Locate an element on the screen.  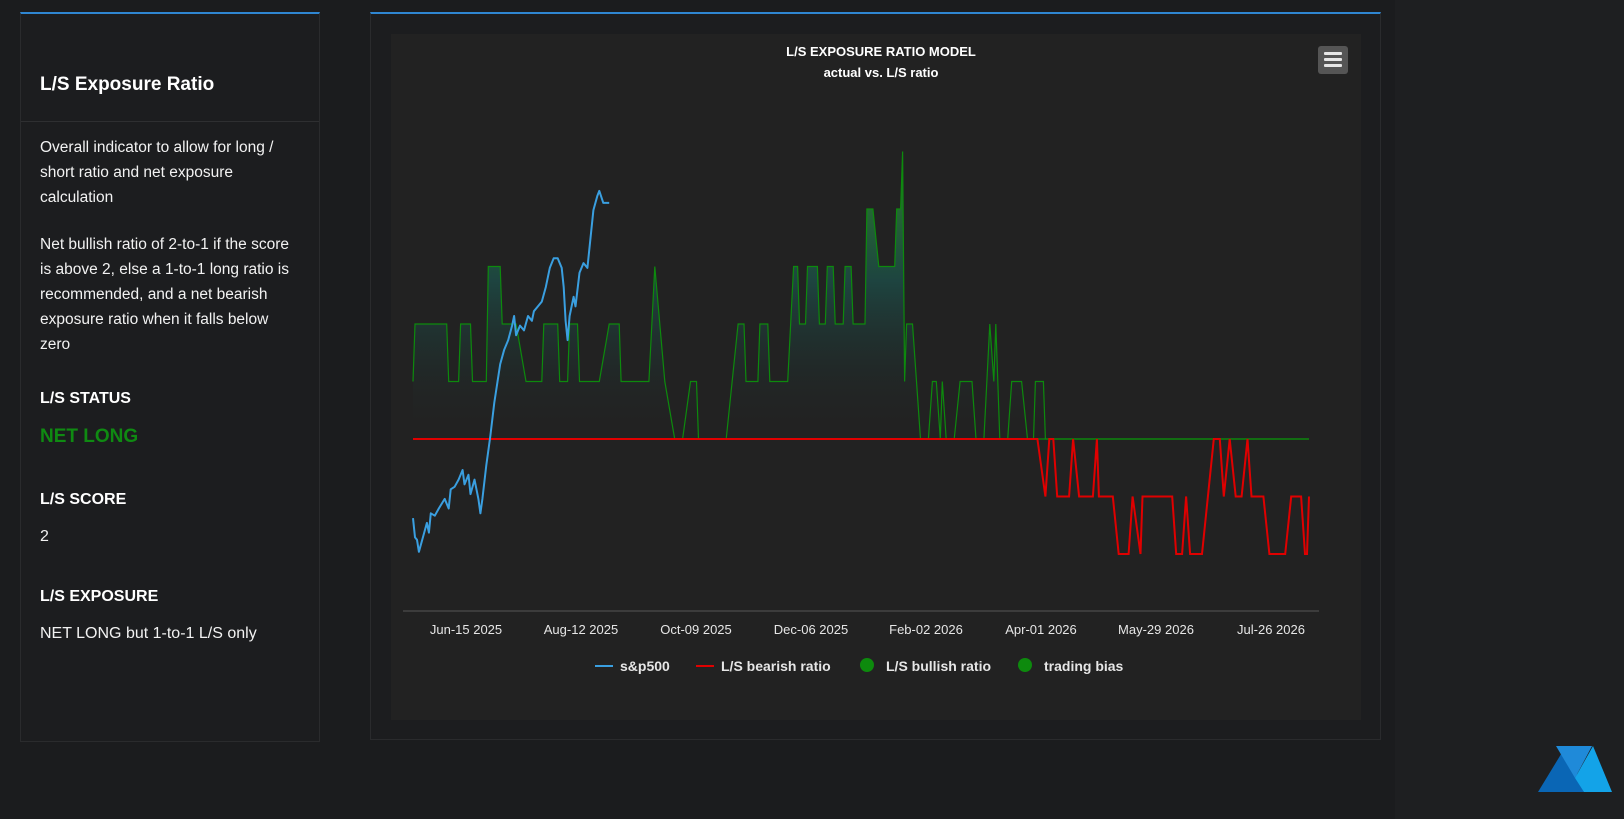
legend-item: L/S bearish ratio is located at coordinates (763, 666).